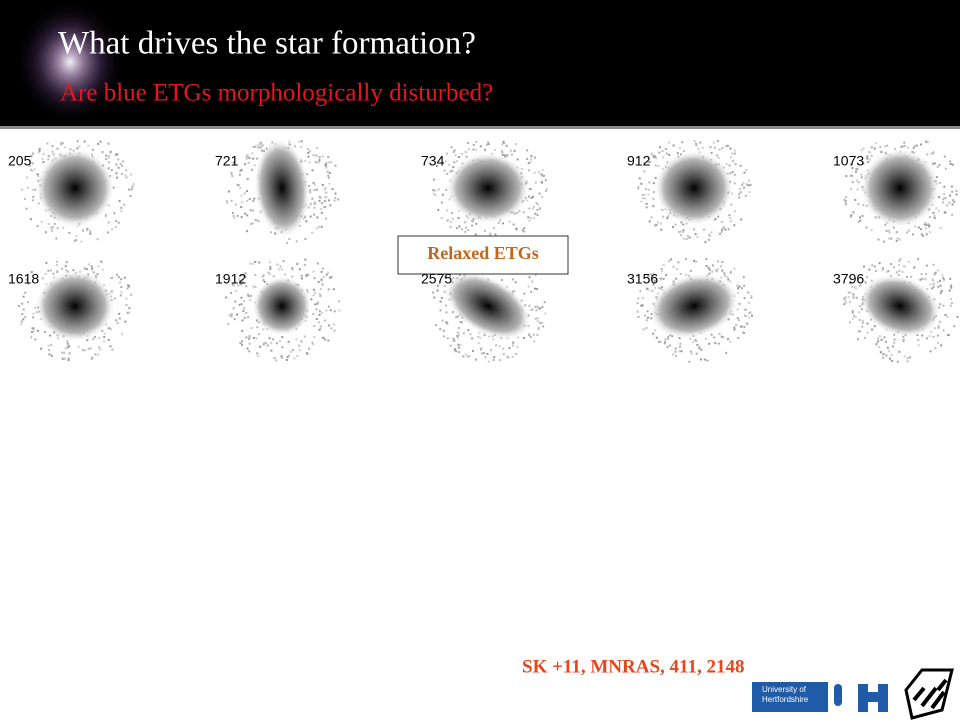 The height and width of the screenshot is (725, 960). I want to click on galaxy-id: 721, so click(227, 161).